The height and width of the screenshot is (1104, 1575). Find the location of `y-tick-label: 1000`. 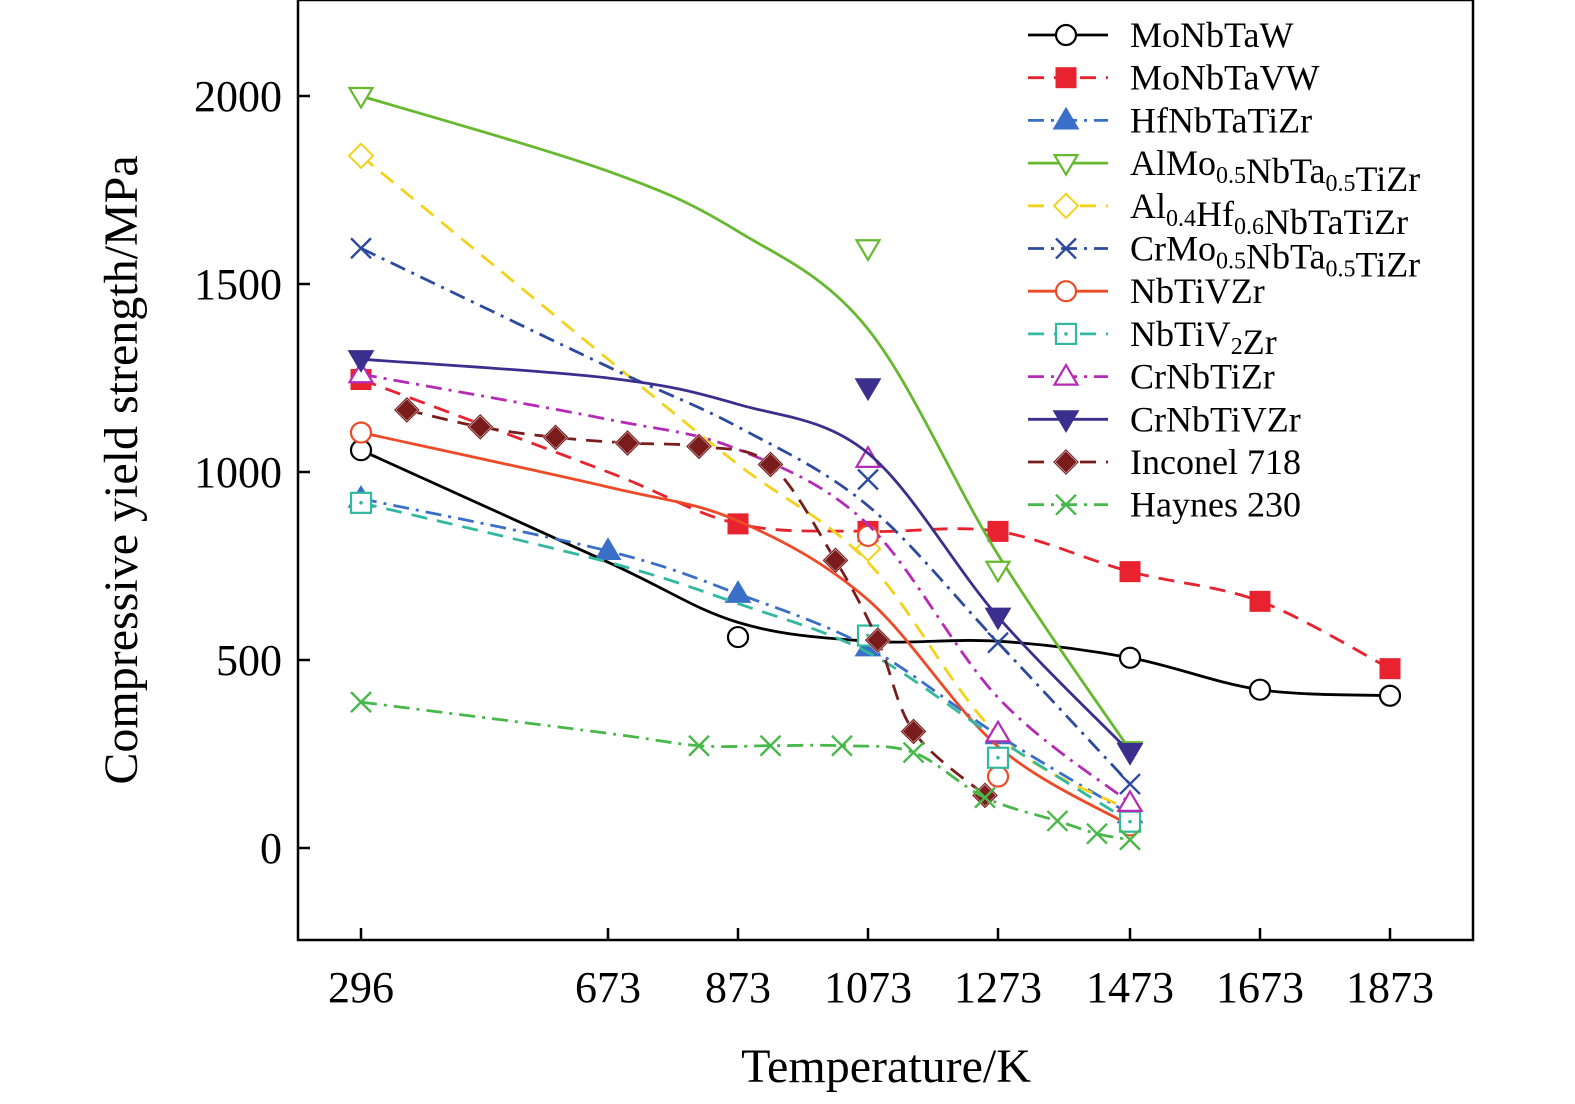

y-tick-label: 1000 is located at coordinates (238, 472).